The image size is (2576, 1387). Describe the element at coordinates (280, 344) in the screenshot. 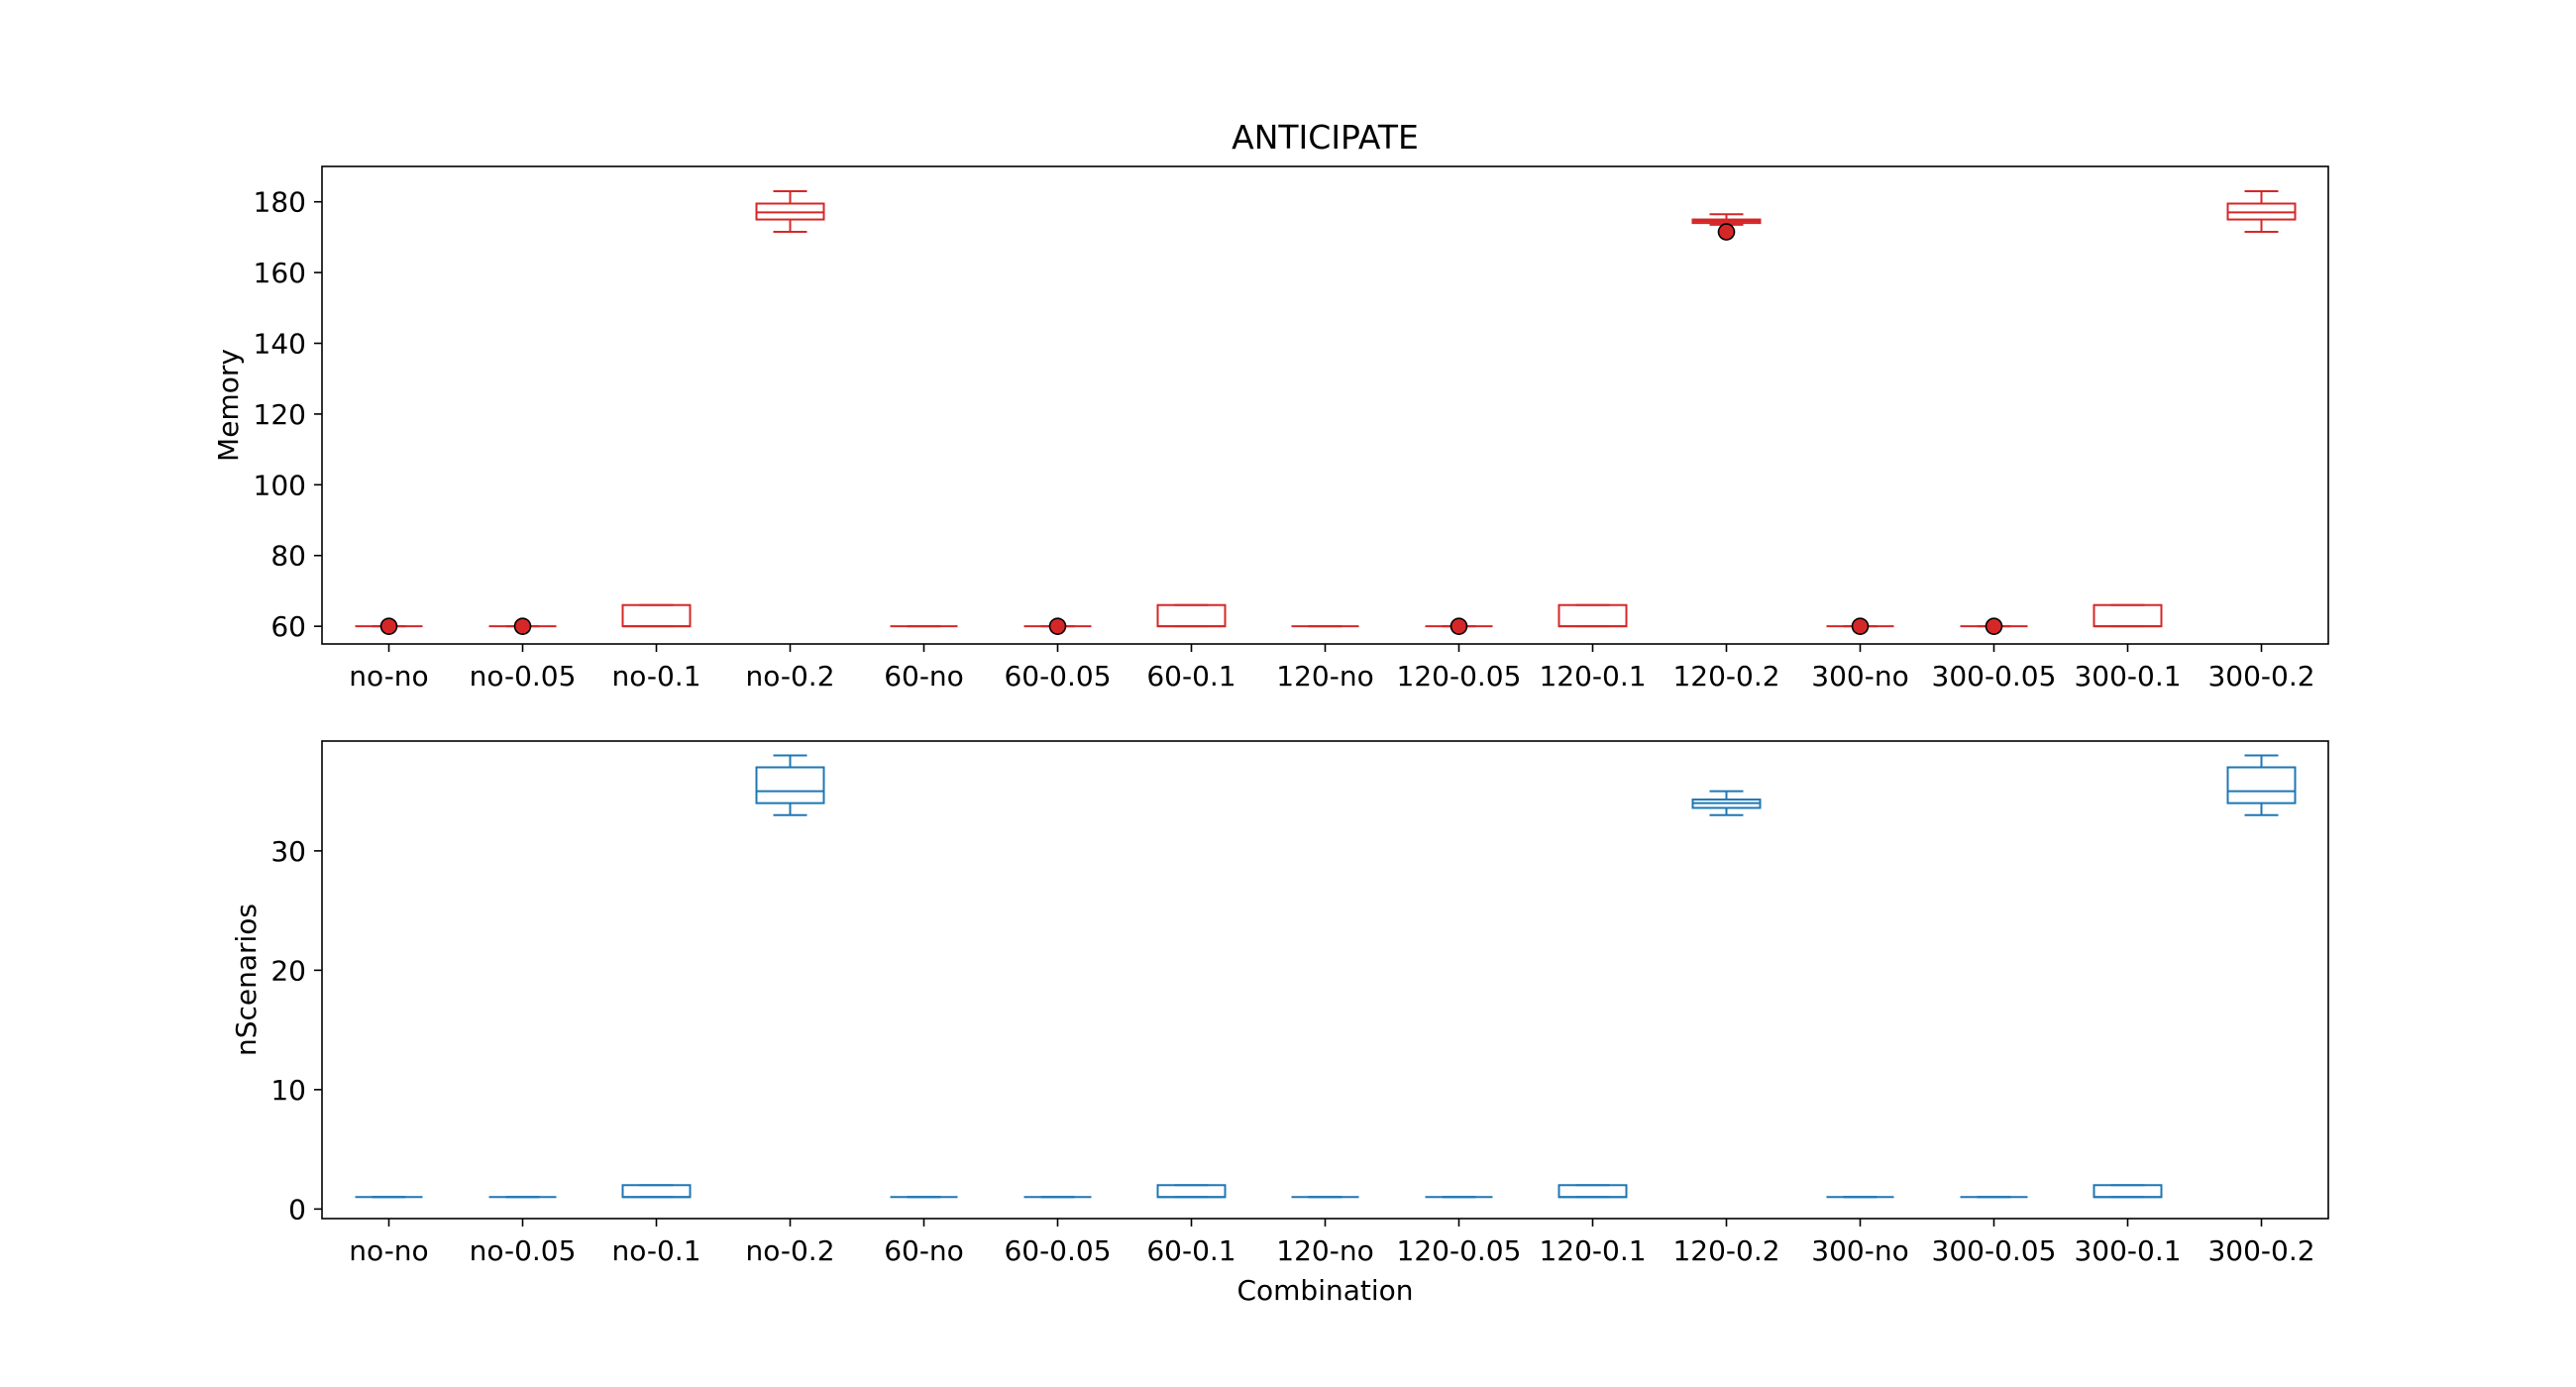

I see `y-tick-label: 140` at that location.